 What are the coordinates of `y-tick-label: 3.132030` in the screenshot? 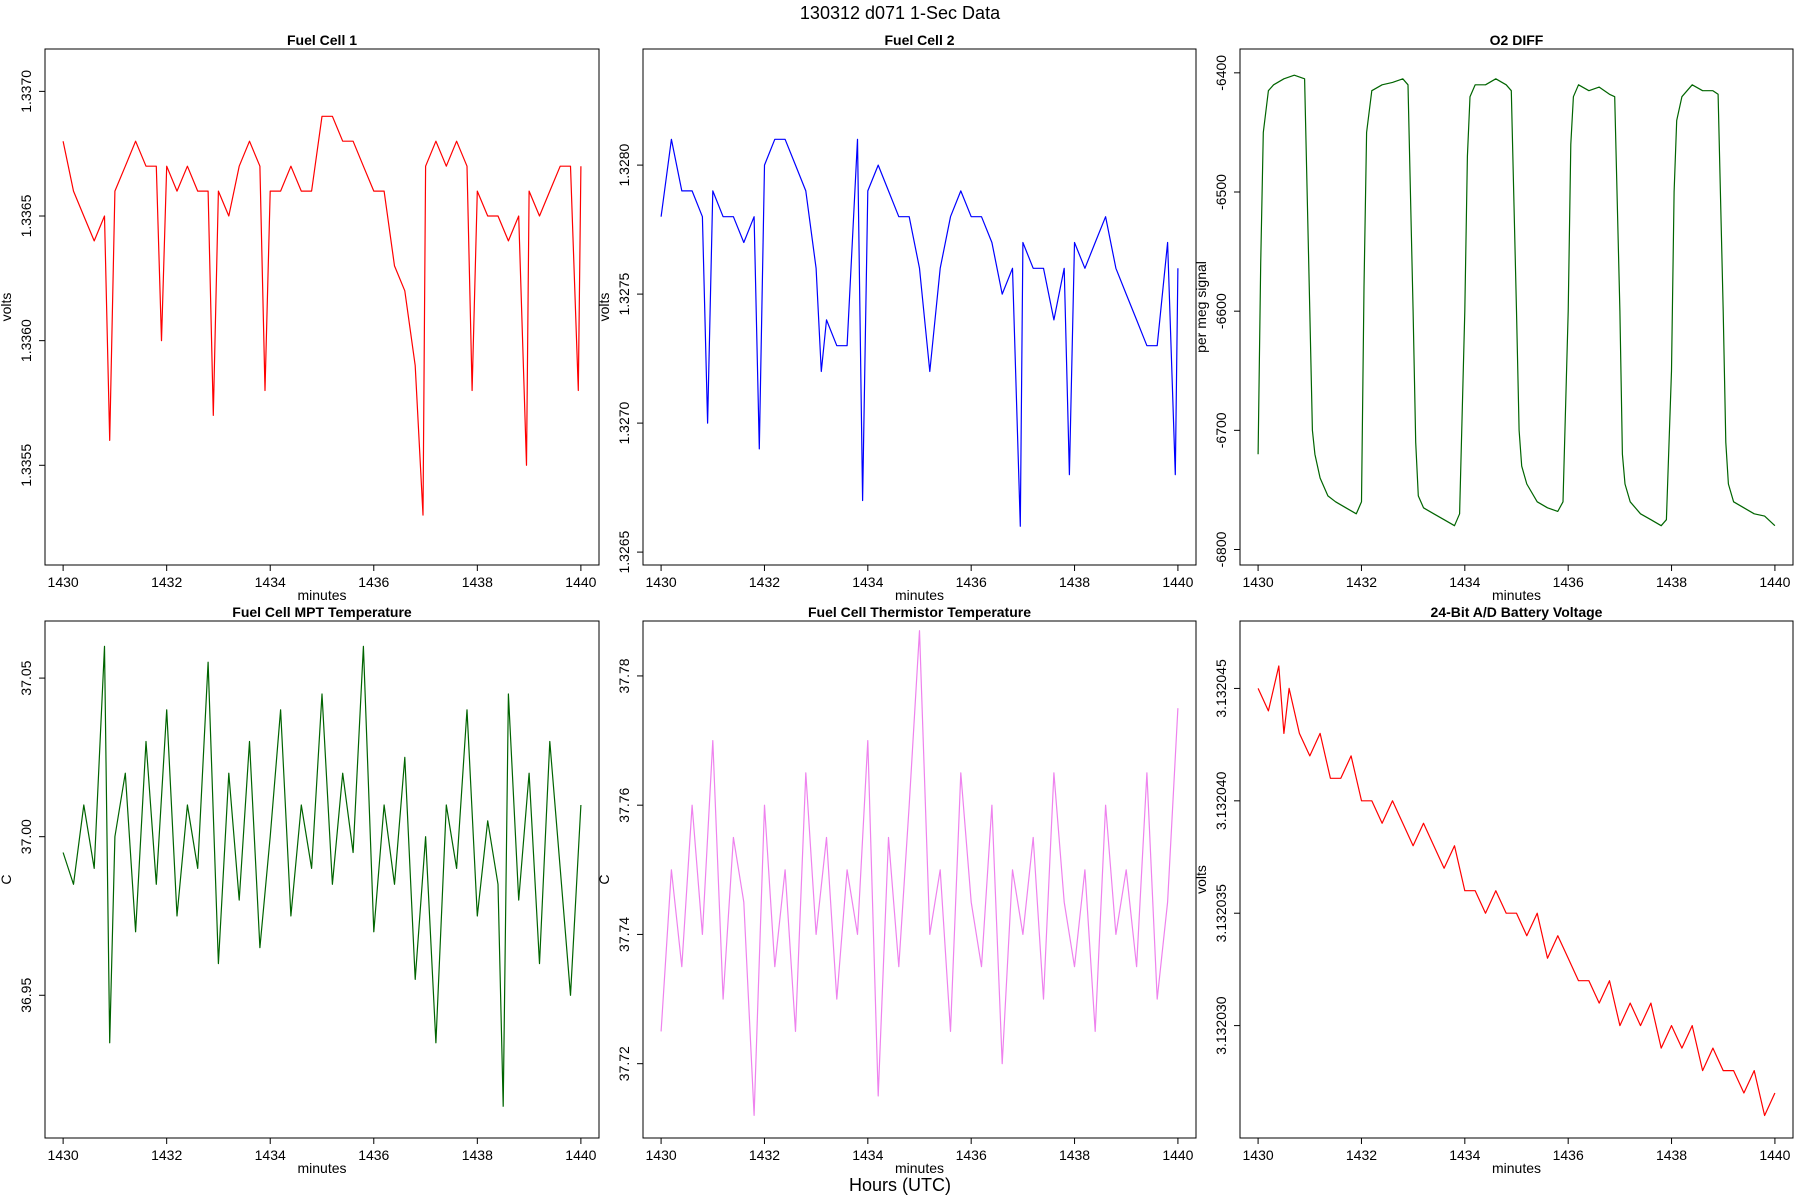 It's located at (1221, 1025).